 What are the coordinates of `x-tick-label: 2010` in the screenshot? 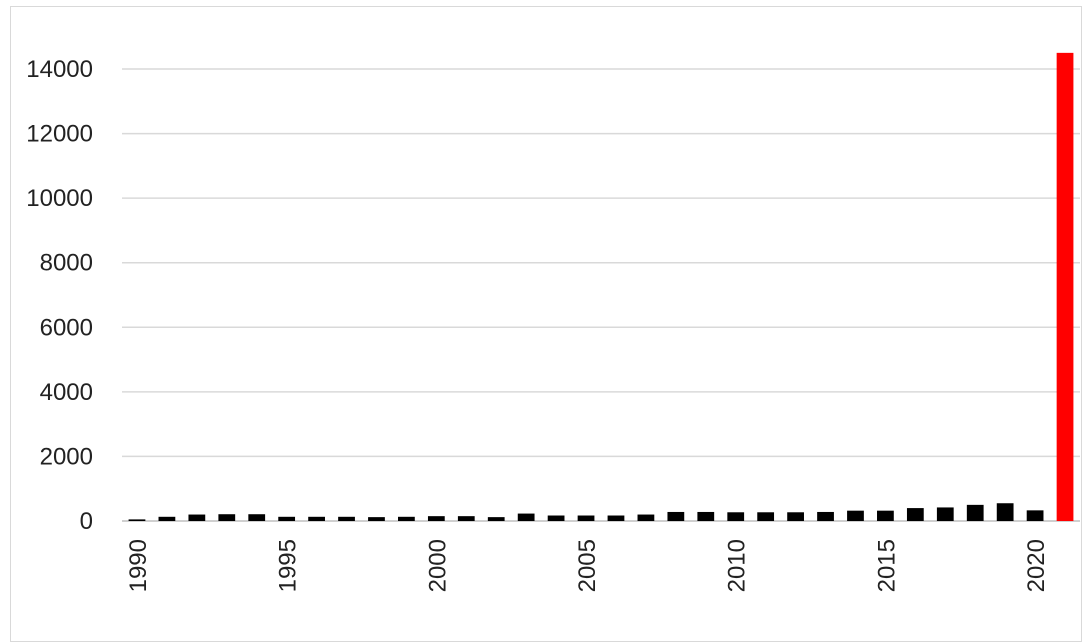 It's located at (737, 565).